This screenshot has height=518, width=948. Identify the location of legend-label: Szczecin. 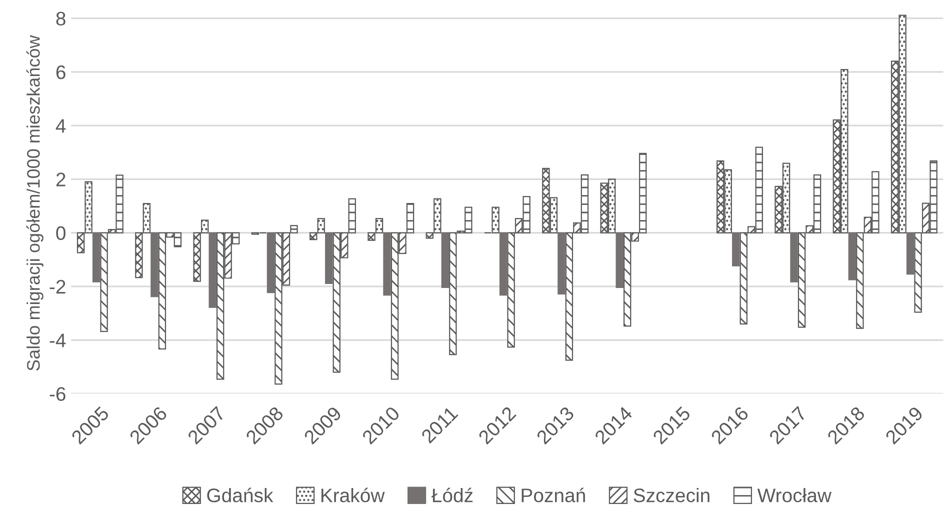
(672, 495).